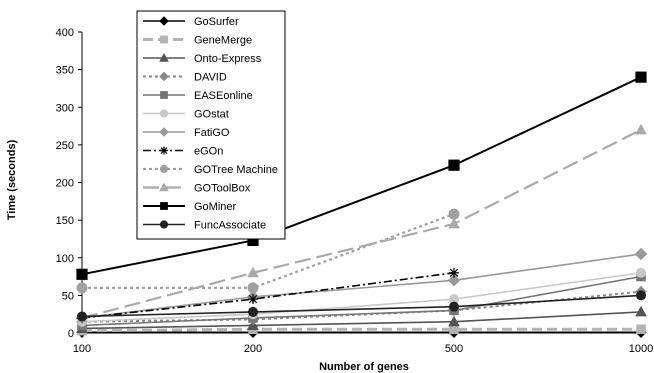  I want to click on x-axis-title: Number of genes, so click(364, 367).